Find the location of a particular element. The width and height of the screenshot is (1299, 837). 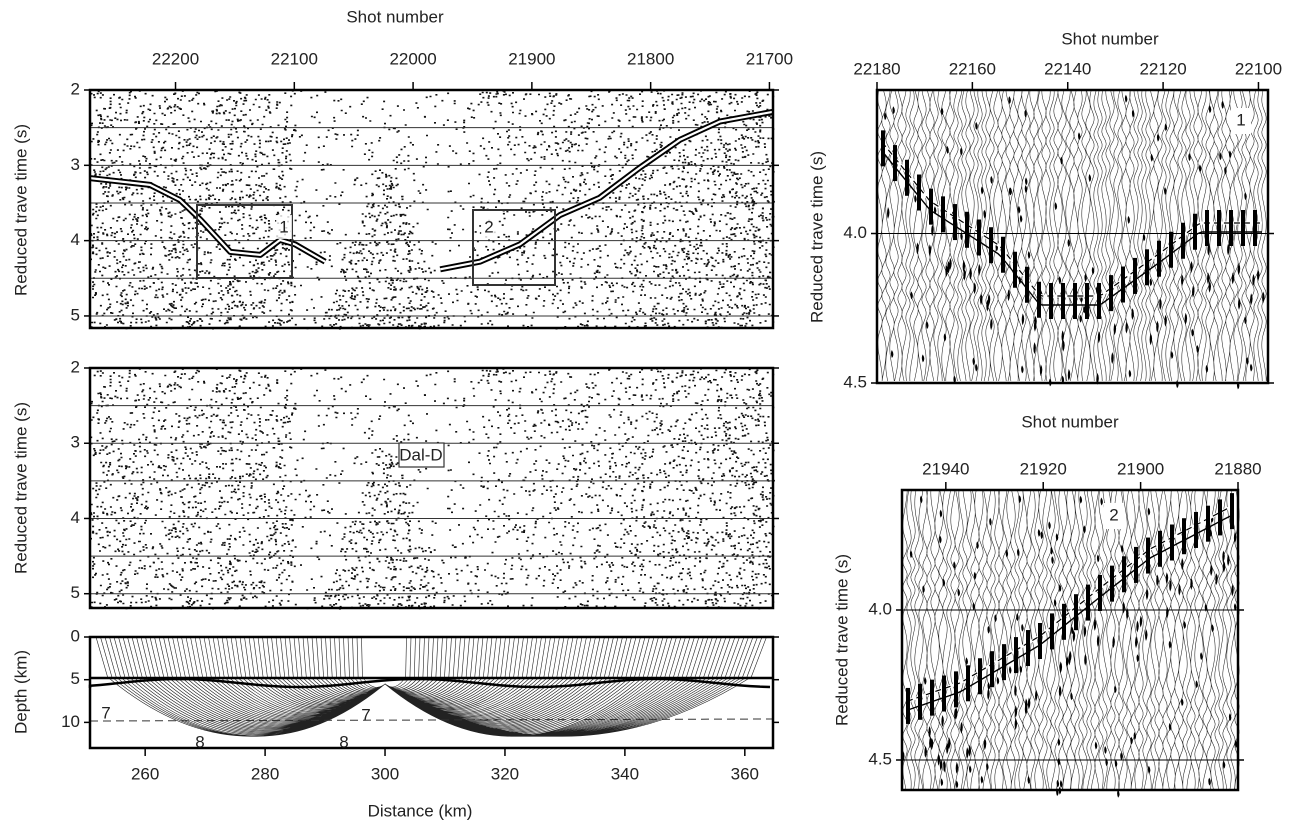

x-tick-label: 360 is located at coordinates (745, 773).